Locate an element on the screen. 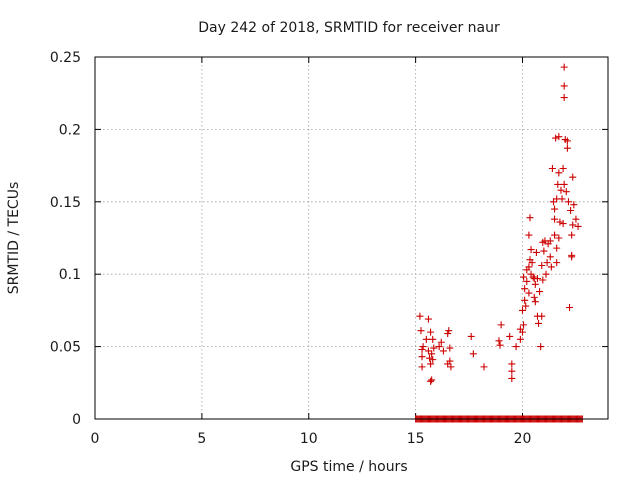  y-tick-label: 0.25 is located at coordinates (65, 58).